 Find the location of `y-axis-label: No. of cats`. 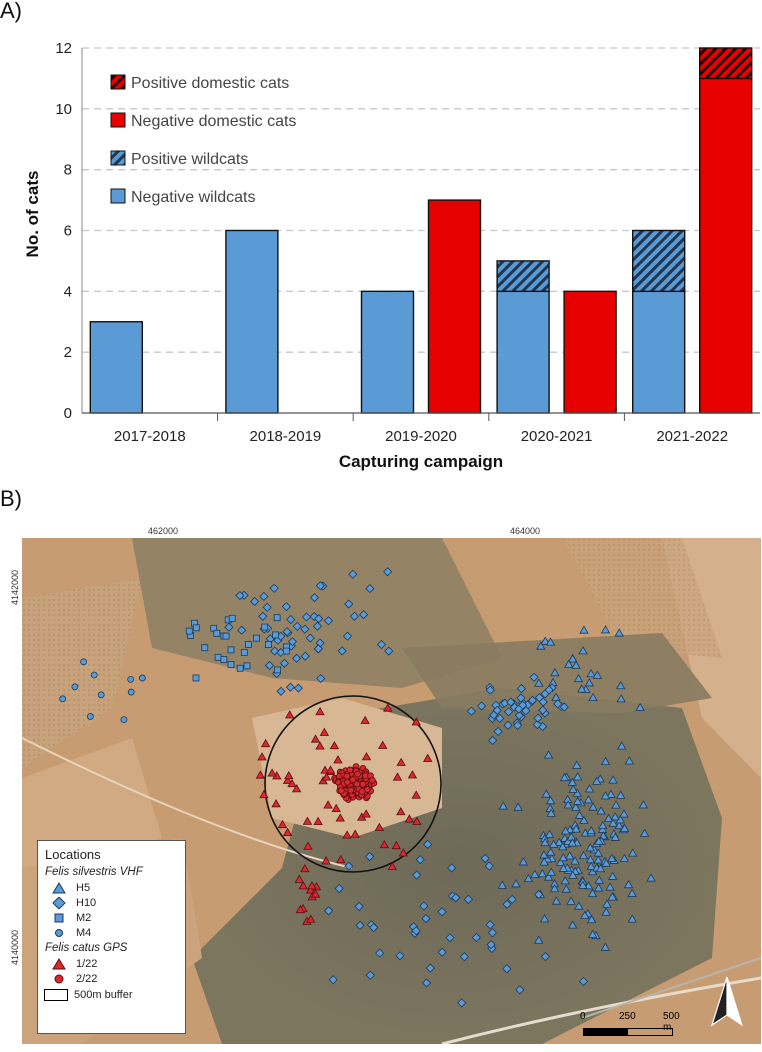

y-axis-label: No. of cats is located at coordinates (32, 214).